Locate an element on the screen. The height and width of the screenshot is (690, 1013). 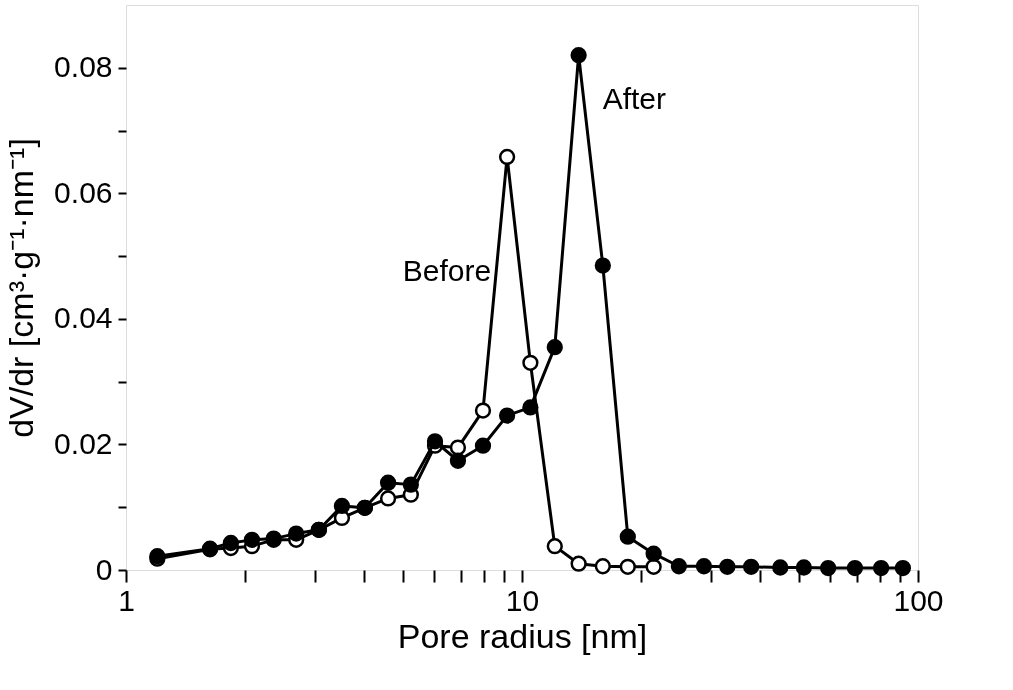
x-axis-title: Pore radius [nm] is located at coordinates (522, 635).